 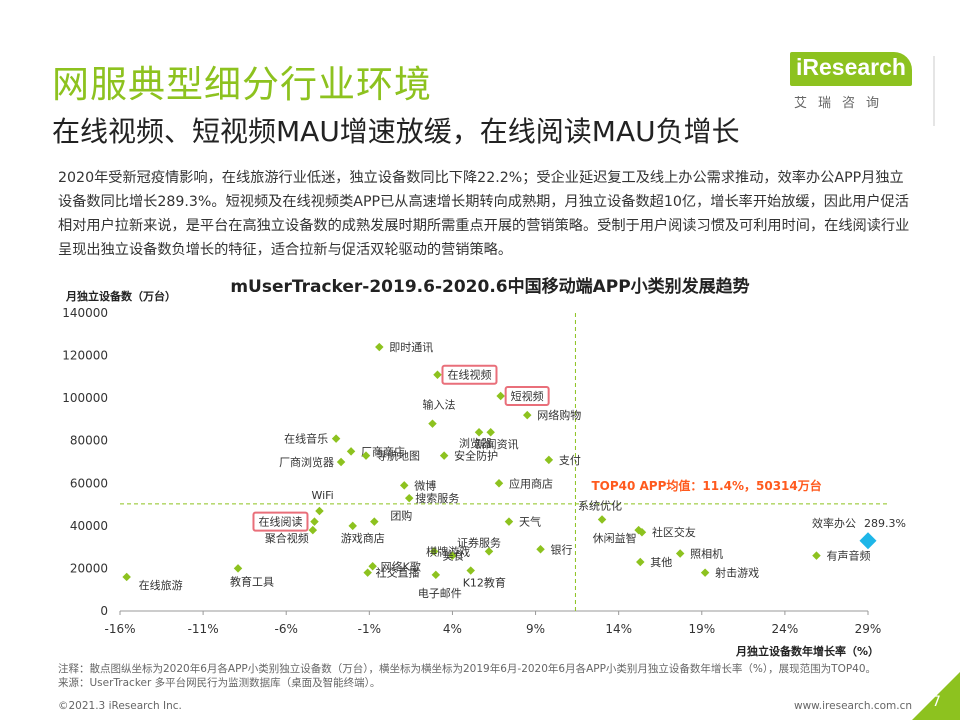 What do you see at coordinates (369, 629) in the screenshot?
I see `x-tick-label: -1%` at bounding box center [369, 629].